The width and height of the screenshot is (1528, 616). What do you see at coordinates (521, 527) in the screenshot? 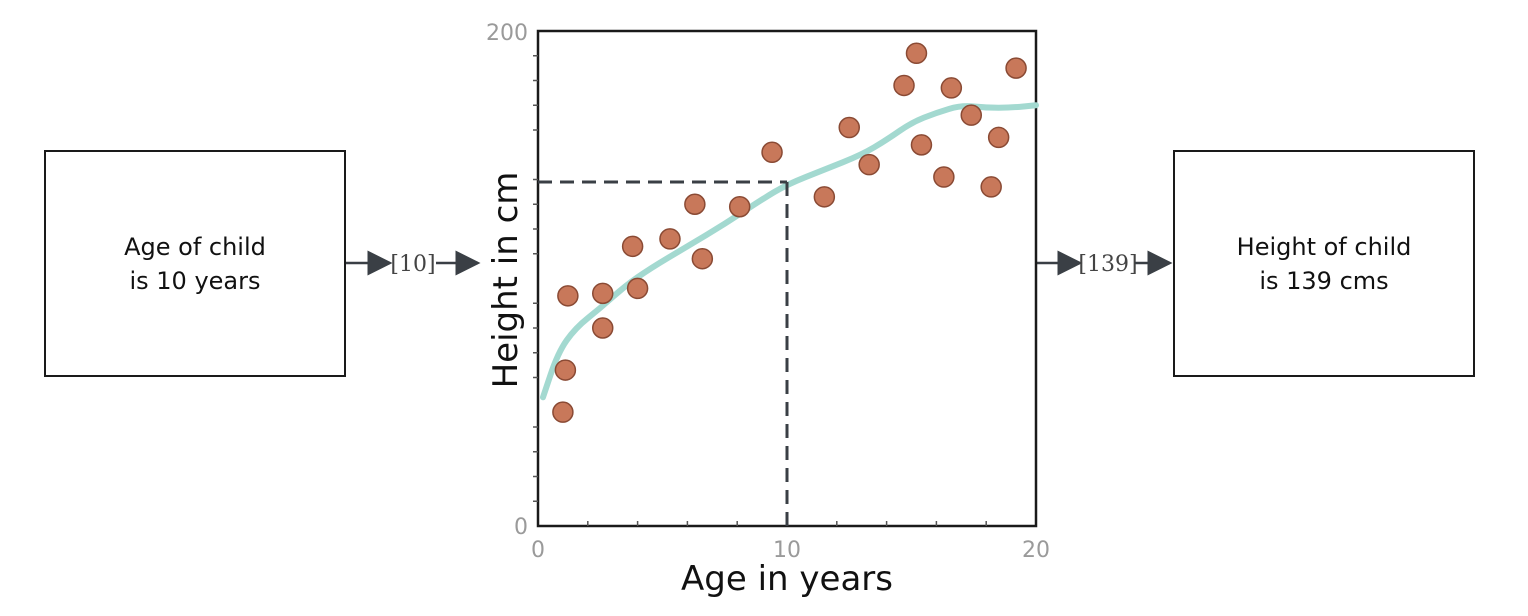
I see `y-tick-label-0: 0` at bounding box center [521, 527].